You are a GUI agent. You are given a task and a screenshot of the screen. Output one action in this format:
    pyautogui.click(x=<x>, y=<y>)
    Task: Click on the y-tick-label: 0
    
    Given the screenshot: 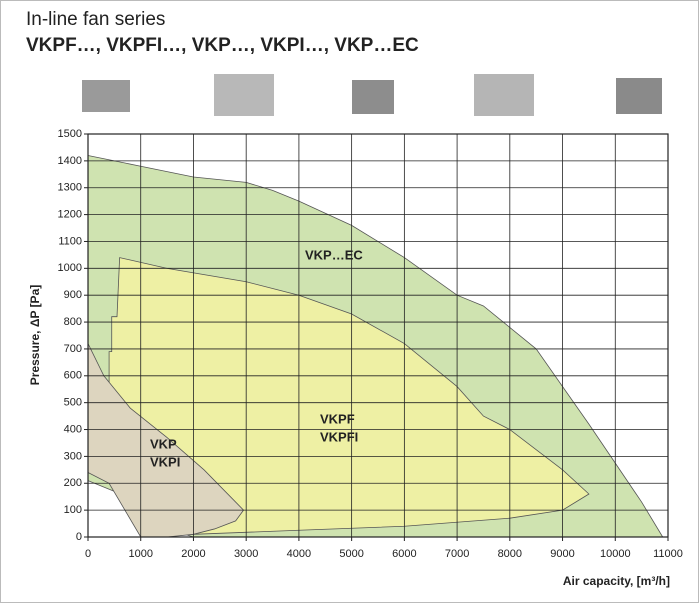 What is the action you would take?
    pyautogui.click(x=79, y=537)
    